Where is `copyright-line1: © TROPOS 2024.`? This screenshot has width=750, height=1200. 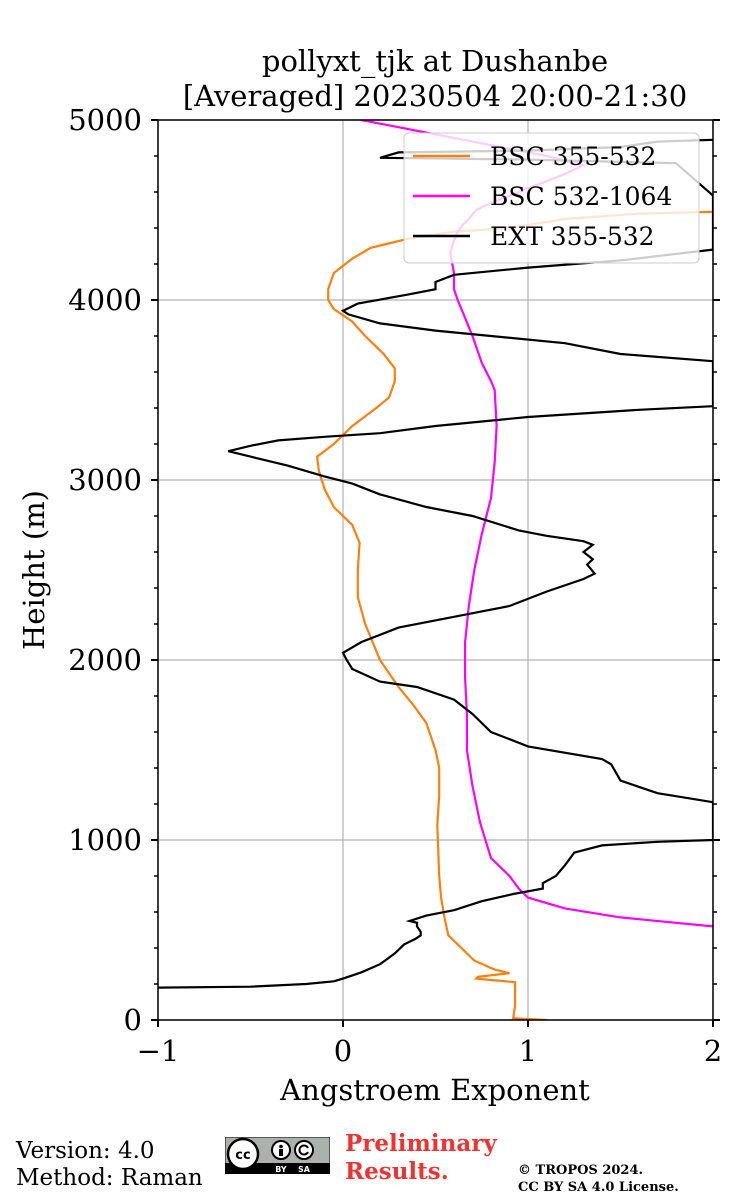
copyright-line1: © TROPOS 2024. is located at coordinates (581, 1170).